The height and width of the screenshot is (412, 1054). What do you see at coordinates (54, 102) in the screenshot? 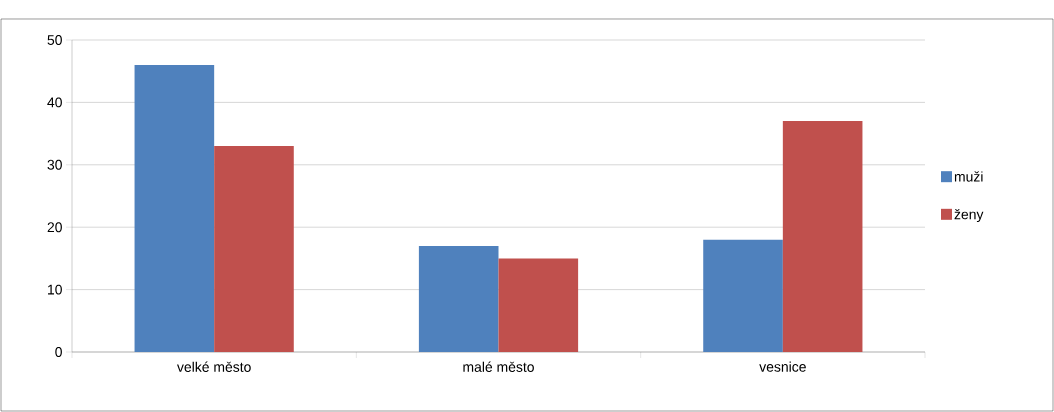
I see `y-tick-label: 40` at bounding box center [54, 102].